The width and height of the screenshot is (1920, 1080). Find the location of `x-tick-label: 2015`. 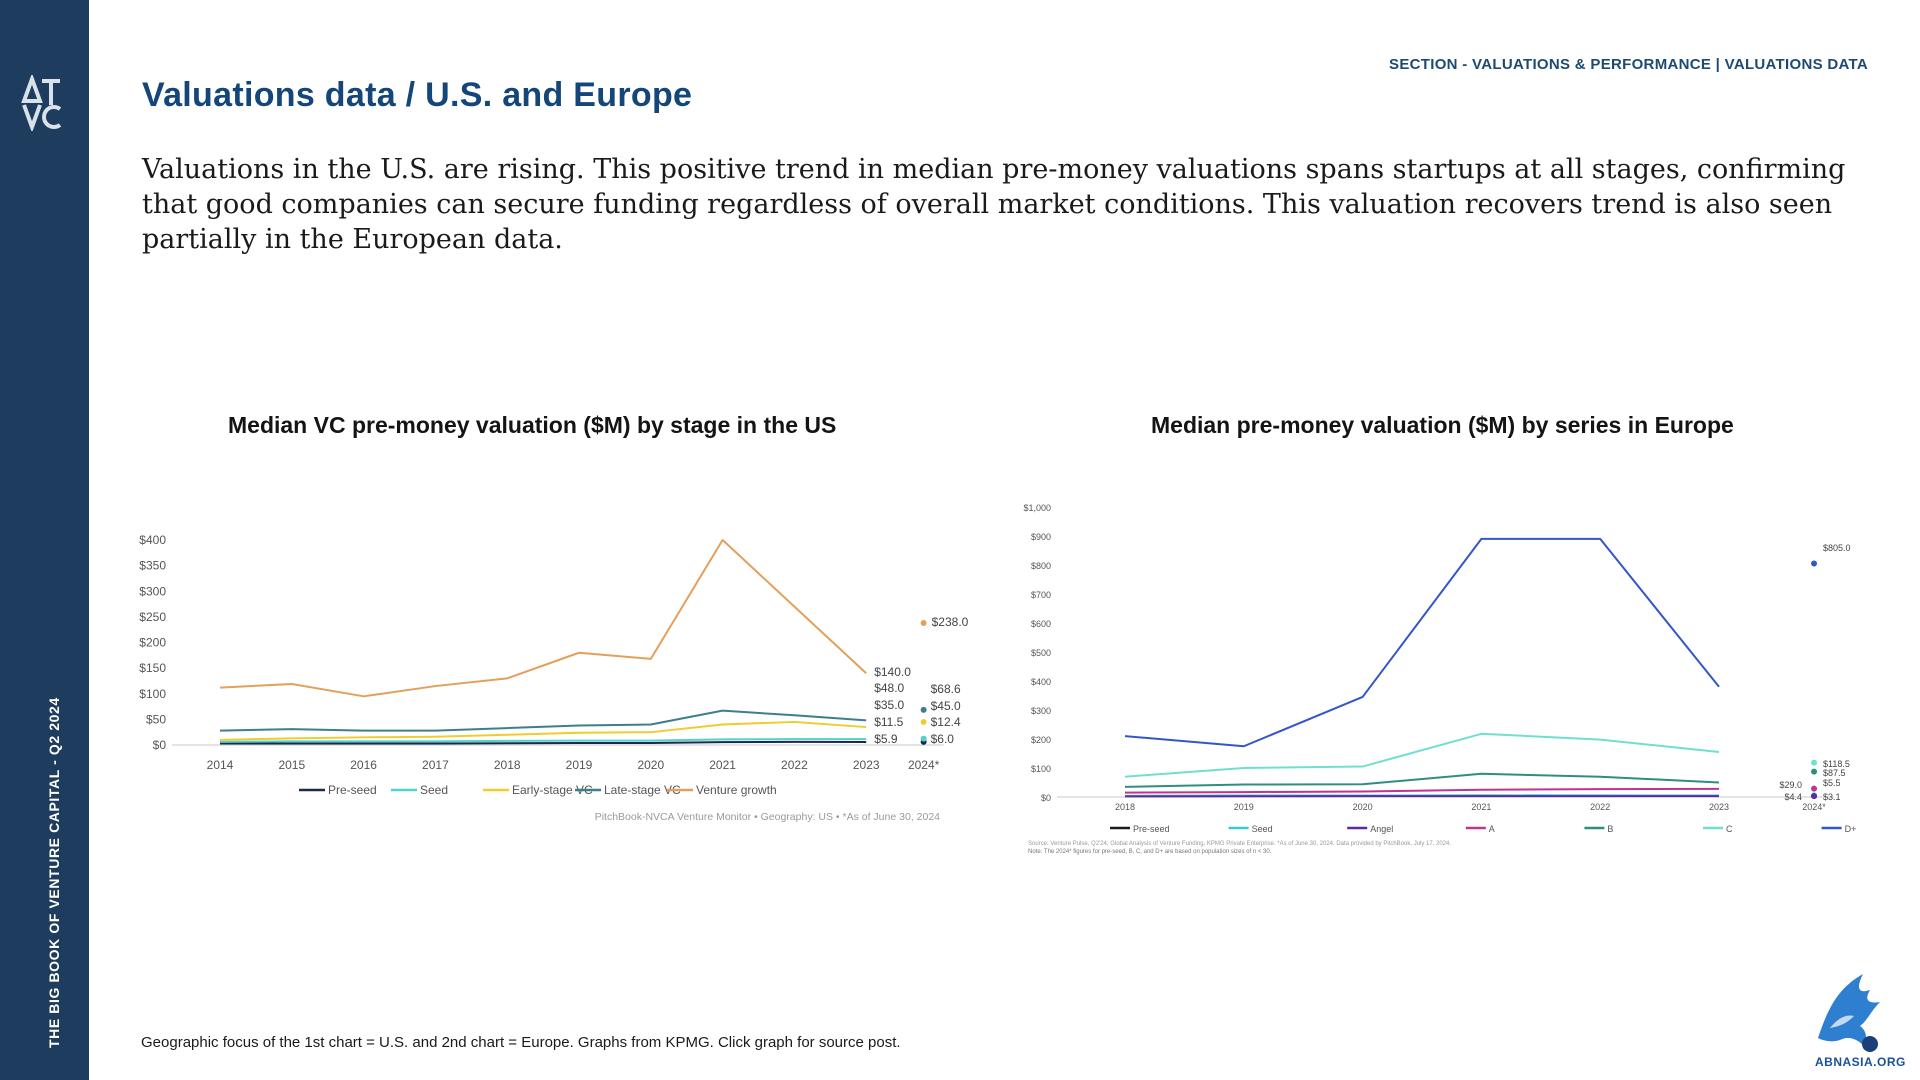

x-tick-label: 2015 is located at coordinates (291, 765).